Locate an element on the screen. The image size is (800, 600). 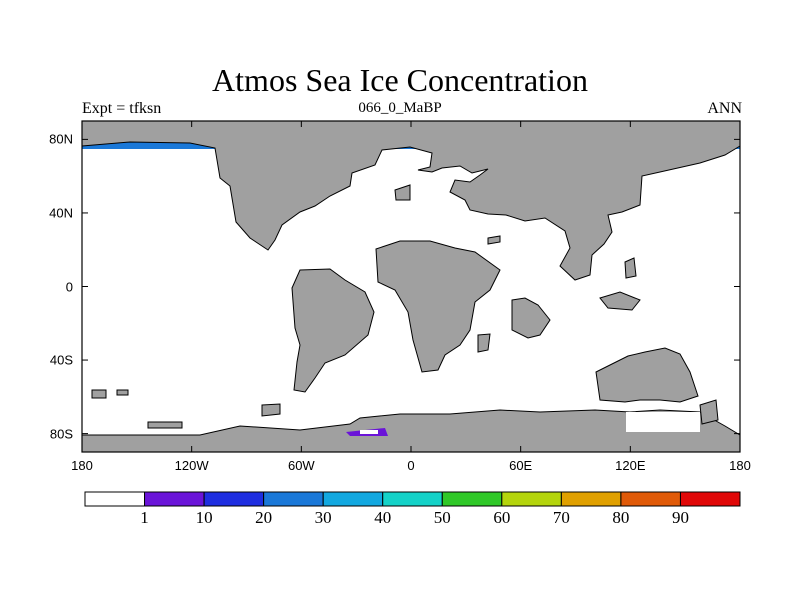
island-mediterranean is located at coordinates (494, 240).